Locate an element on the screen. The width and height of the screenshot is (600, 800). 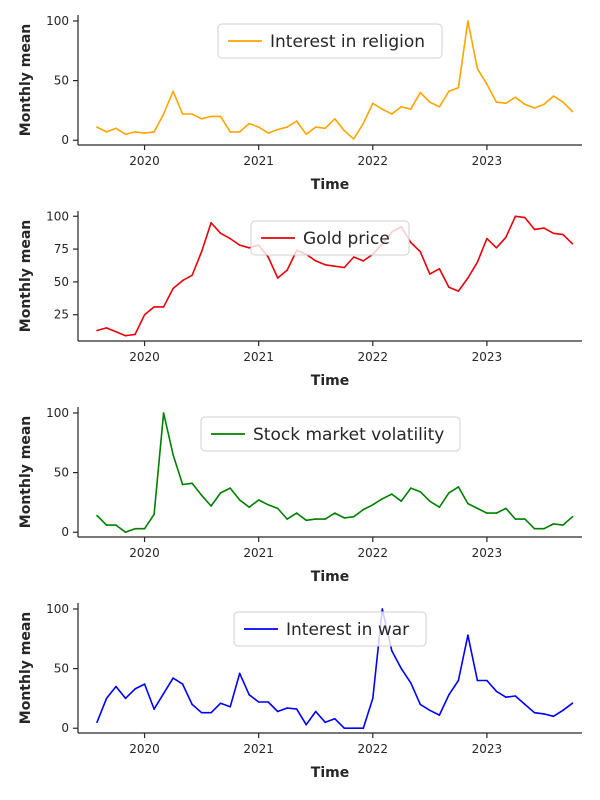
y-tick-label: 75 is located at coordinates (61, 249).